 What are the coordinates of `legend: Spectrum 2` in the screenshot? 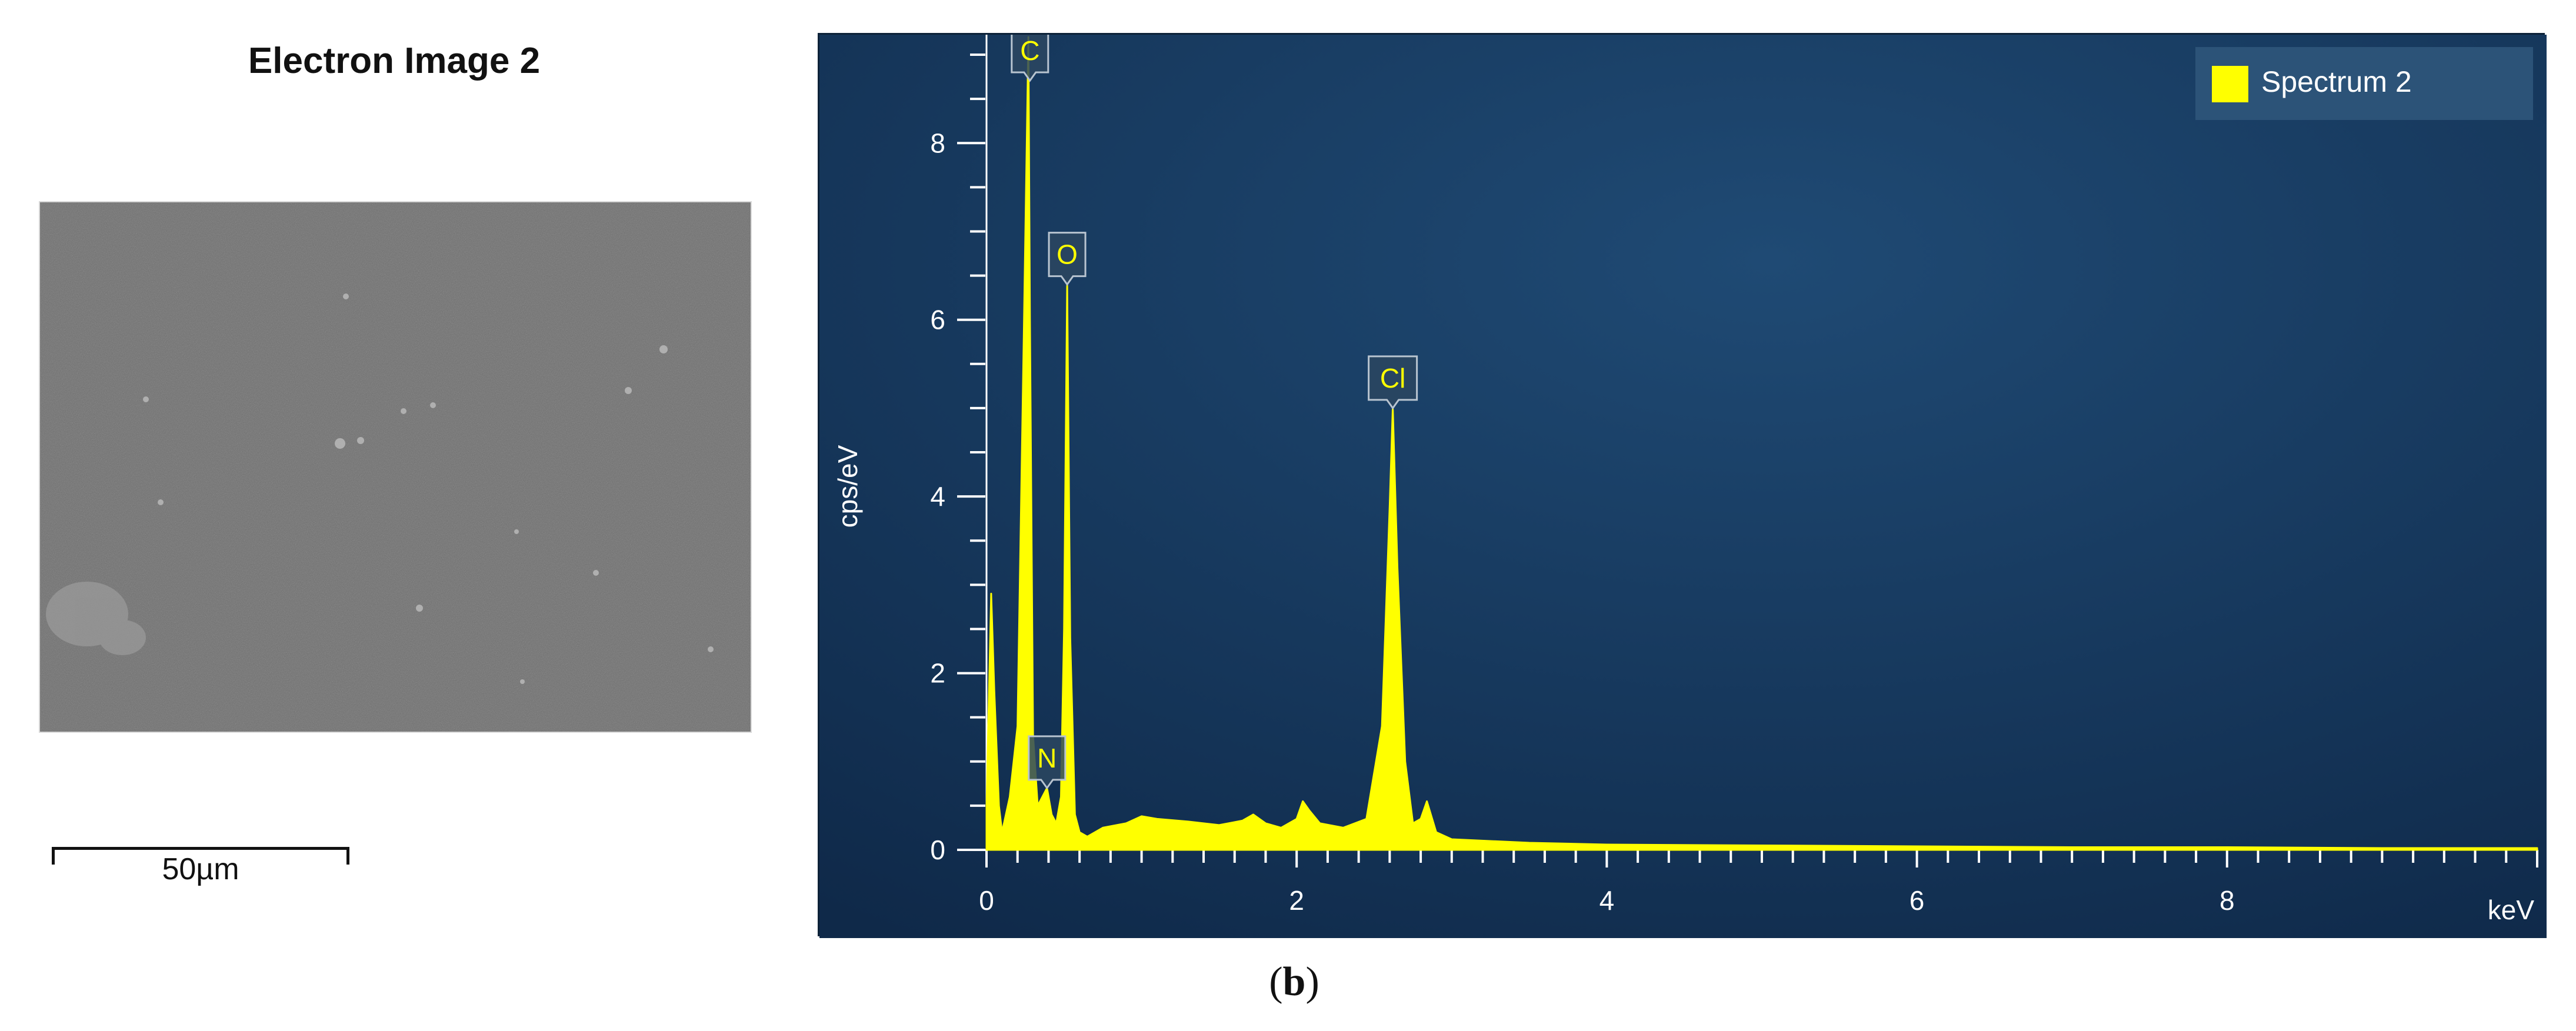 It's located at (2364, 83).